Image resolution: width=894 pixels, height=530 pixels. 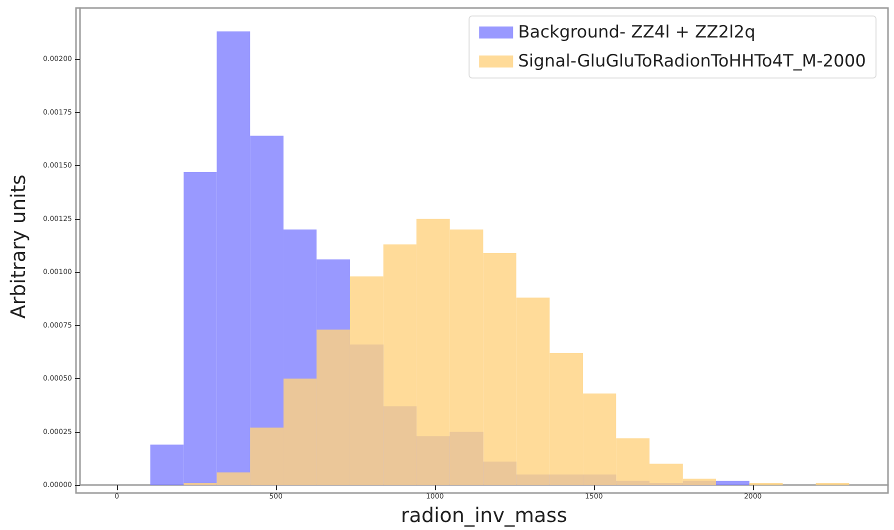 I want to click on legend-label: Signal-GluGluToRadionToHHTo4T_M-2000, so click(x=692, y=62).